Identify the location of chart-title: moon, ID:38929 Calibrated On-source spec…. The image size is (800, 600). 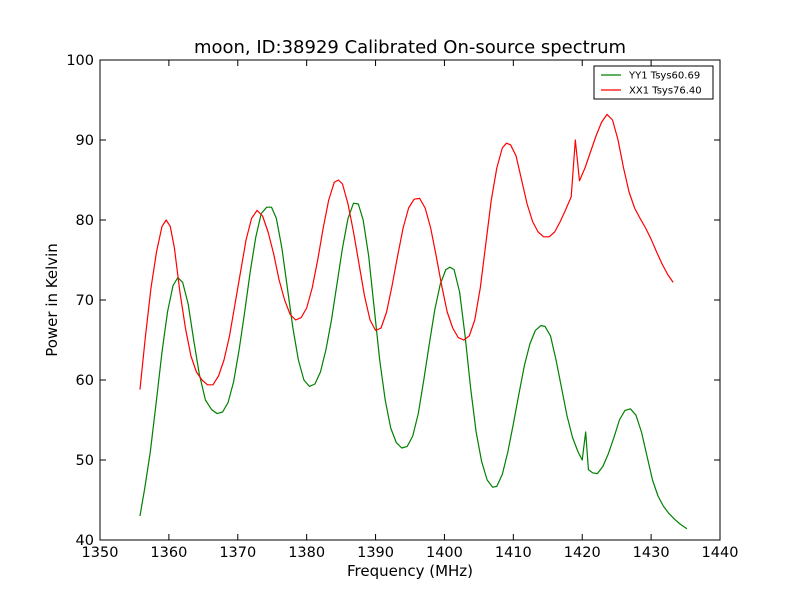
(410, 47).